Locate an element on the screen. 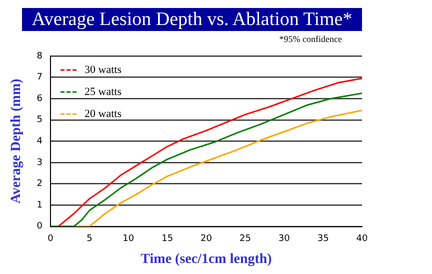  legend-label: 30 watts is located at coordinates (103, 70).